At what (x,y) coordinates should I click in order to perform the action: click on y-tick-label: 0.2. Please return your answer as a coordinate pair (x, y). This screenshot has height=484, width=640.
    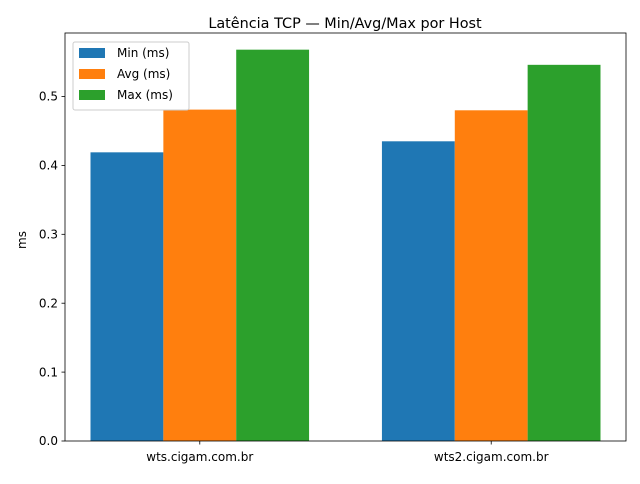
    Looking at the image, I should click on (48, 303).